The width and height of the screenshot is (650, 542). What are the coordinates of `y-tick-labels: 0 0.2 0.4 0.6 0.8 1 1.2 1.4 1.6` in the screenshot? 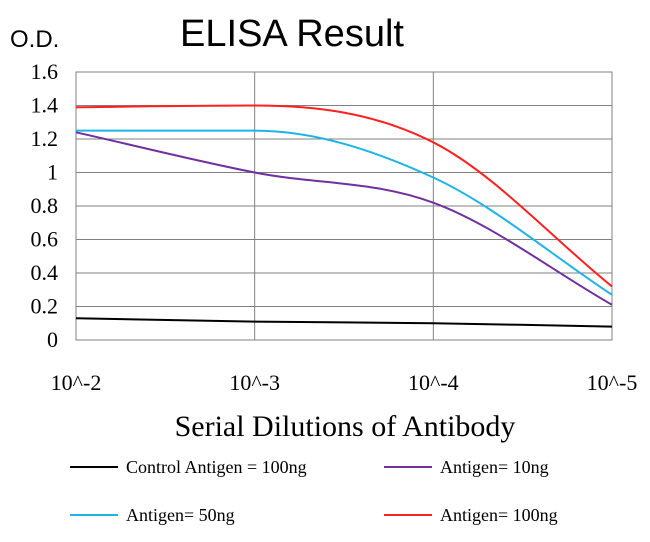 It's located at (45, 205).